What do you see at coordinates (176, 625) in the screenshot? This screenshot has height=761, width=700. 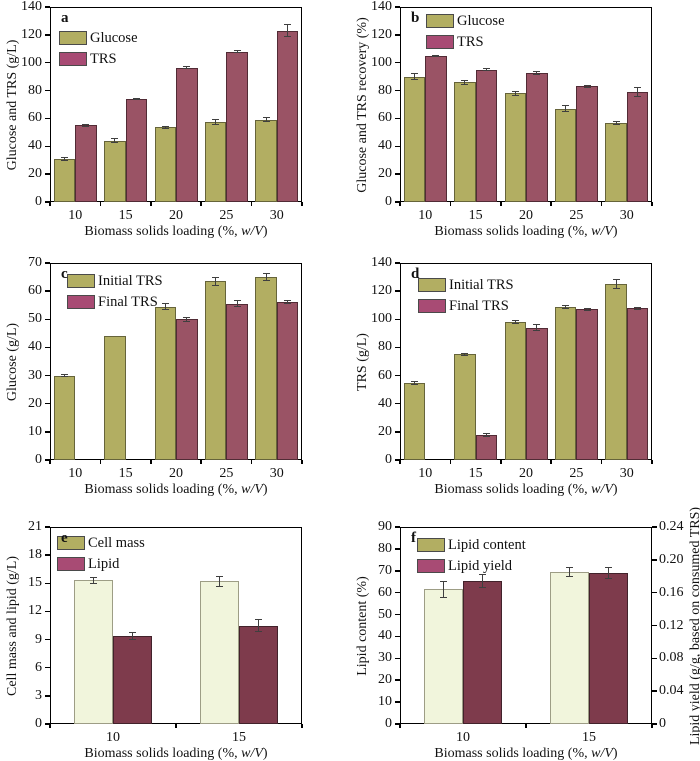 I see `plot-box` at bounding box center [176, 625].